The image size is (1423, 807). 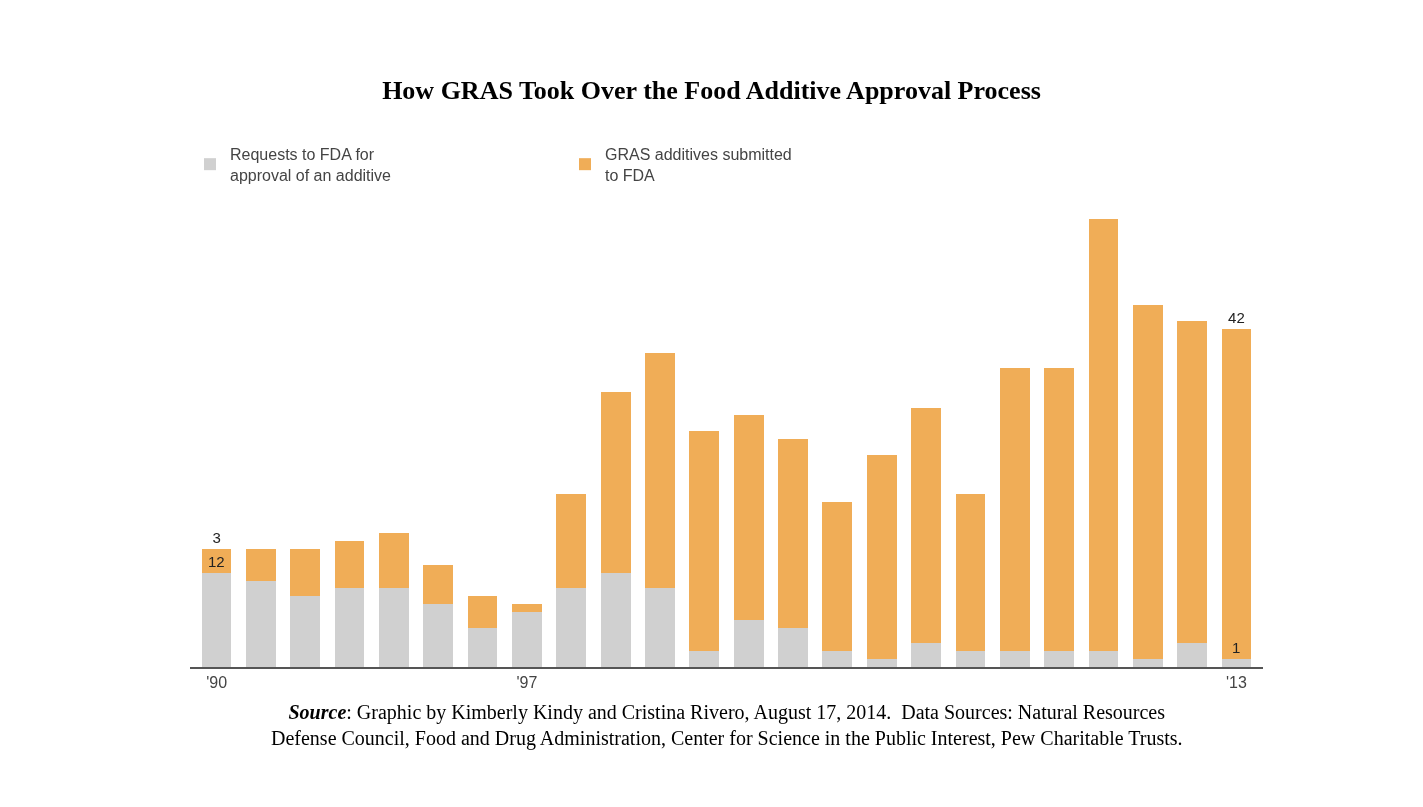 I want to click on legend-label: Requests to FDA for approval of an additive, so click(x=311, y=165).